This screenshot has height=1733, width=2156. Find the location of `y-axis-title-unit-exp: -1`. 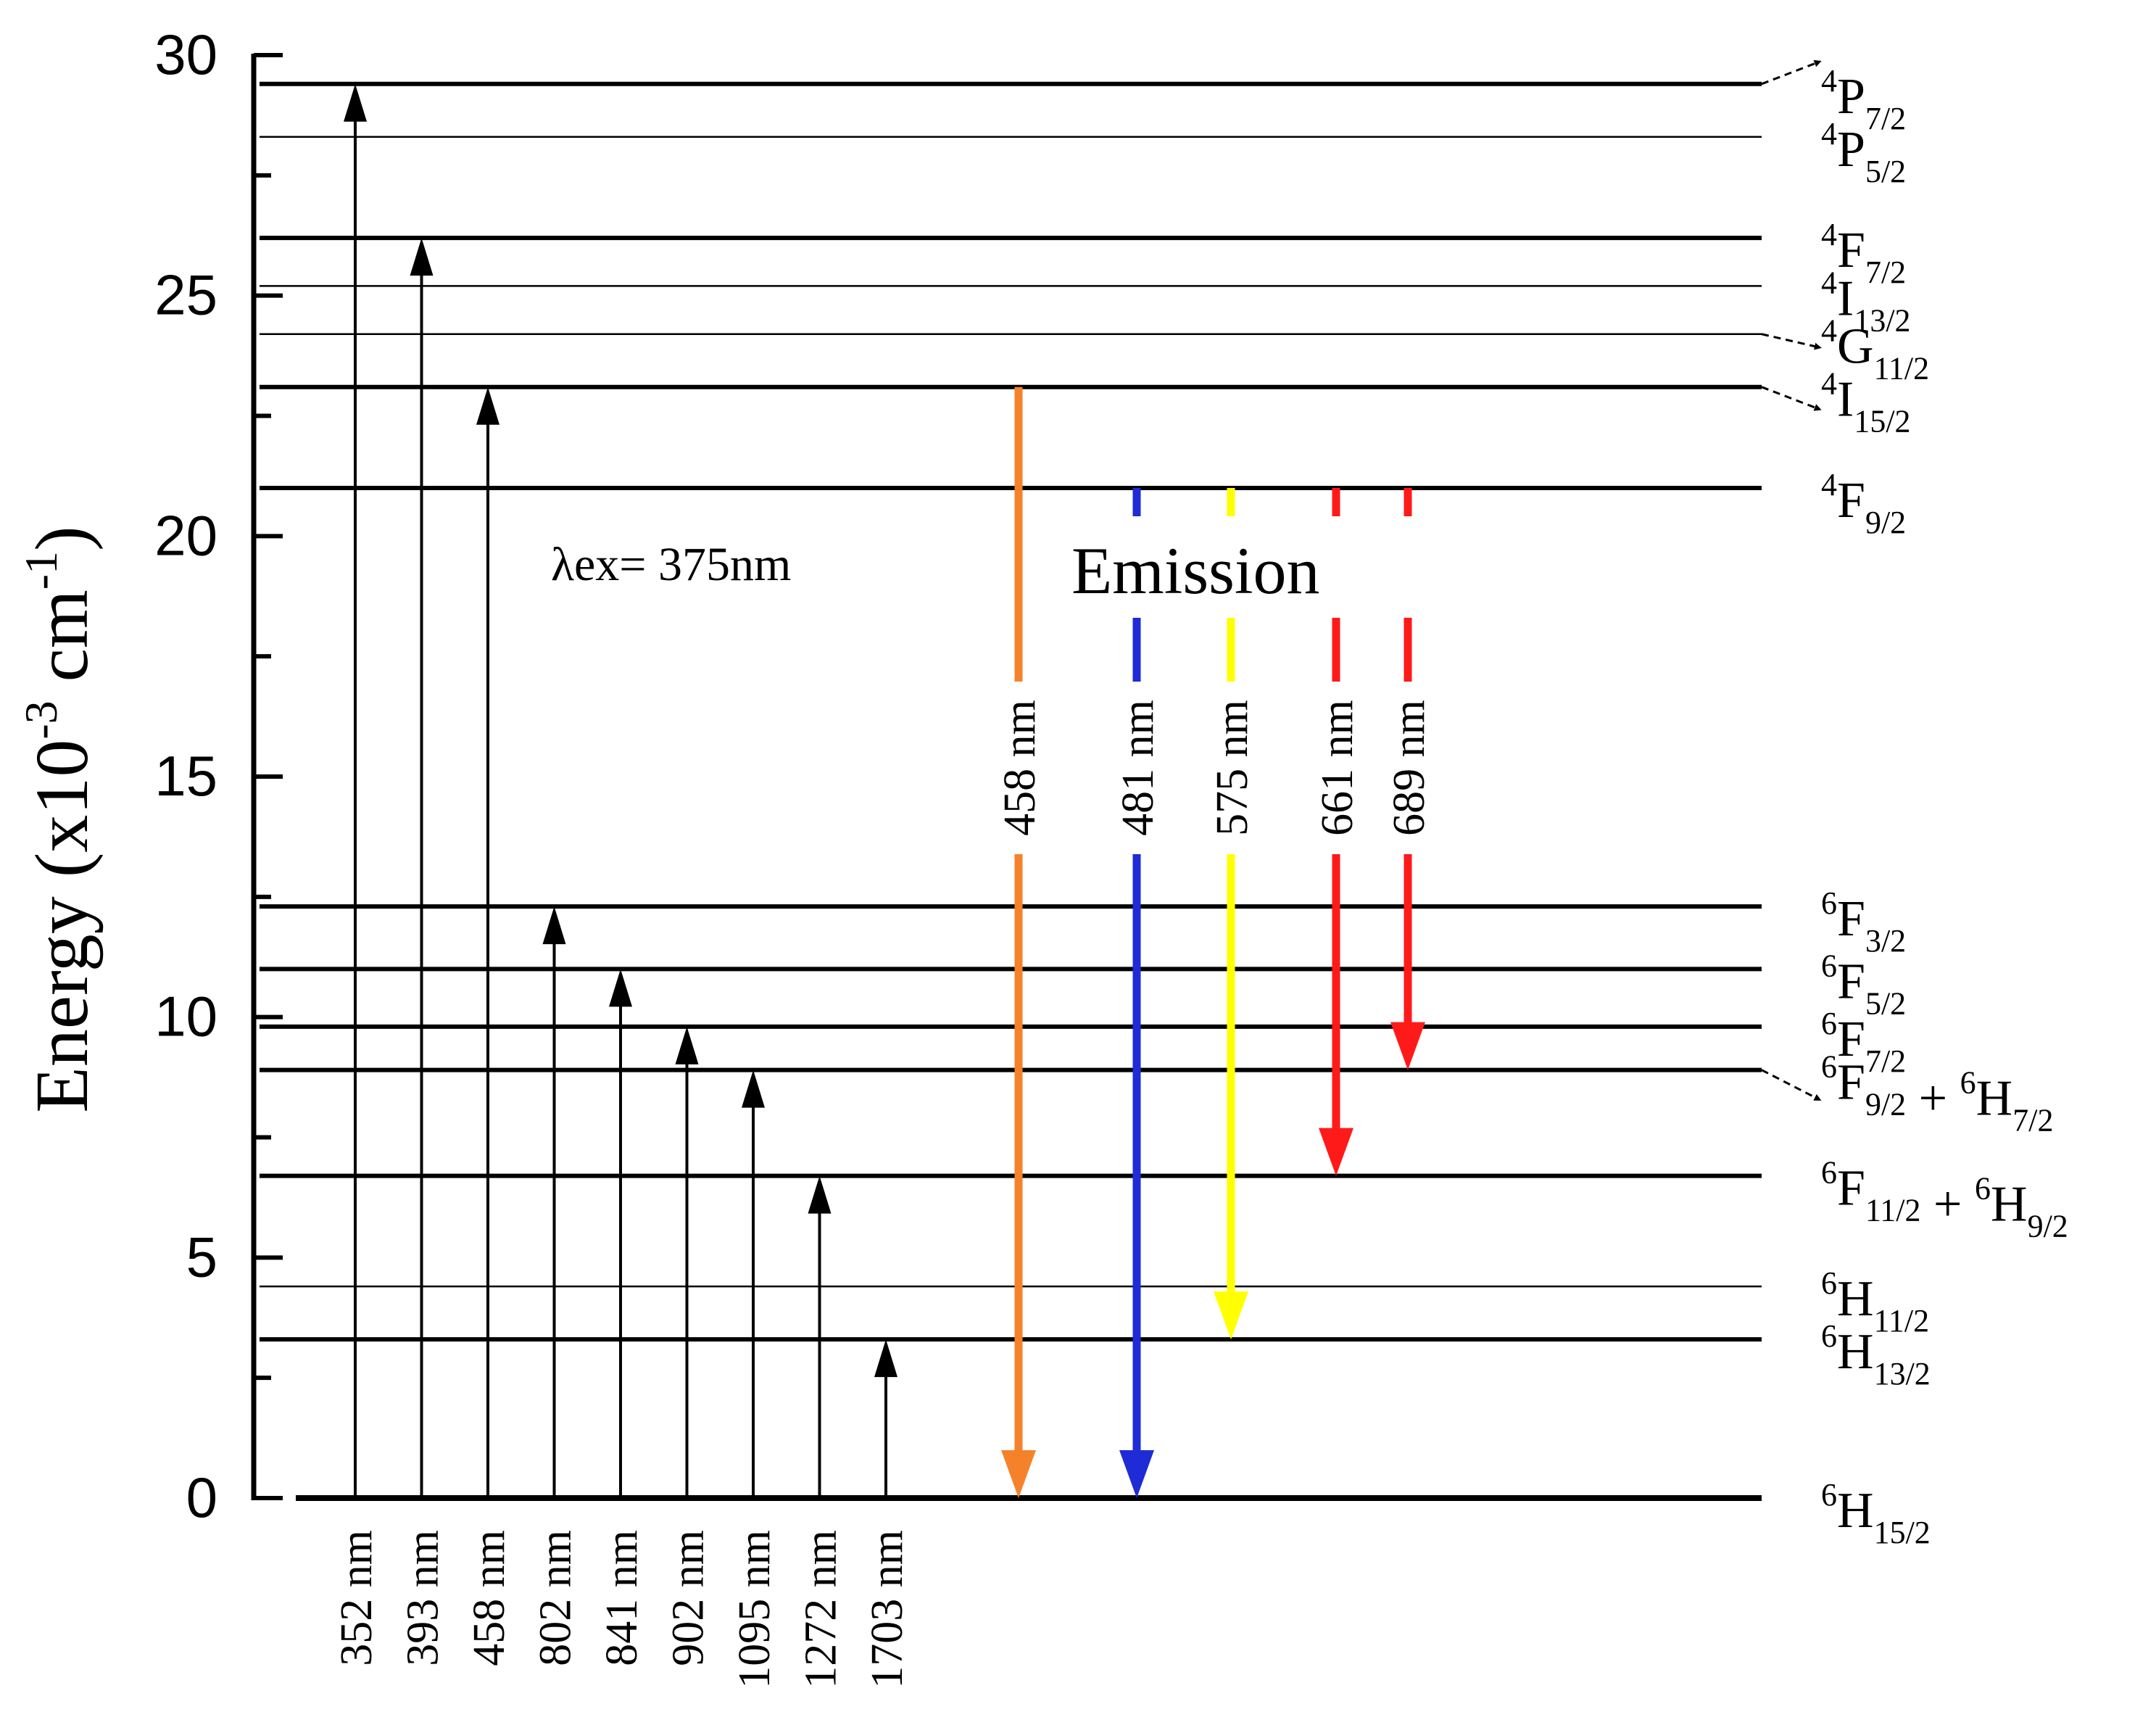

y-axis-title-unit-exp: -1 is located at coordinates (41, 571).